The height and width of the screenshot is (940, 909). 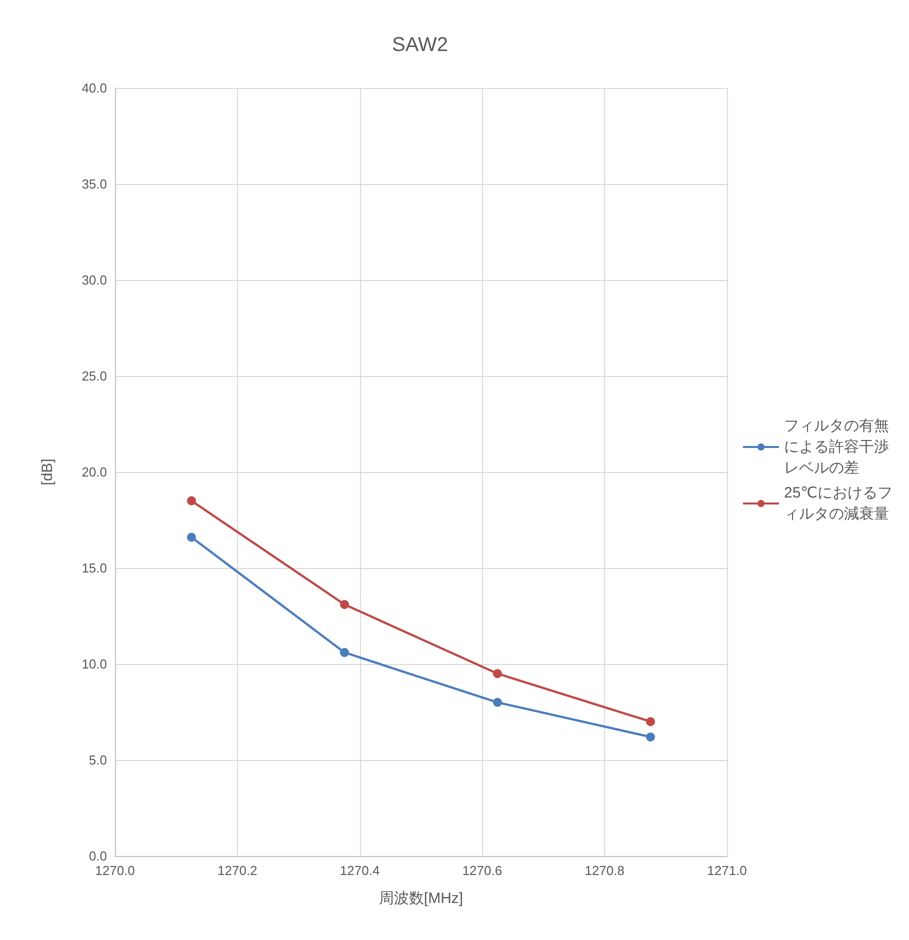 What do you see at coordinates (94, 664) in the screenshot?
I see `y-tick-label: 10.0` at bounding box center [94, 664].